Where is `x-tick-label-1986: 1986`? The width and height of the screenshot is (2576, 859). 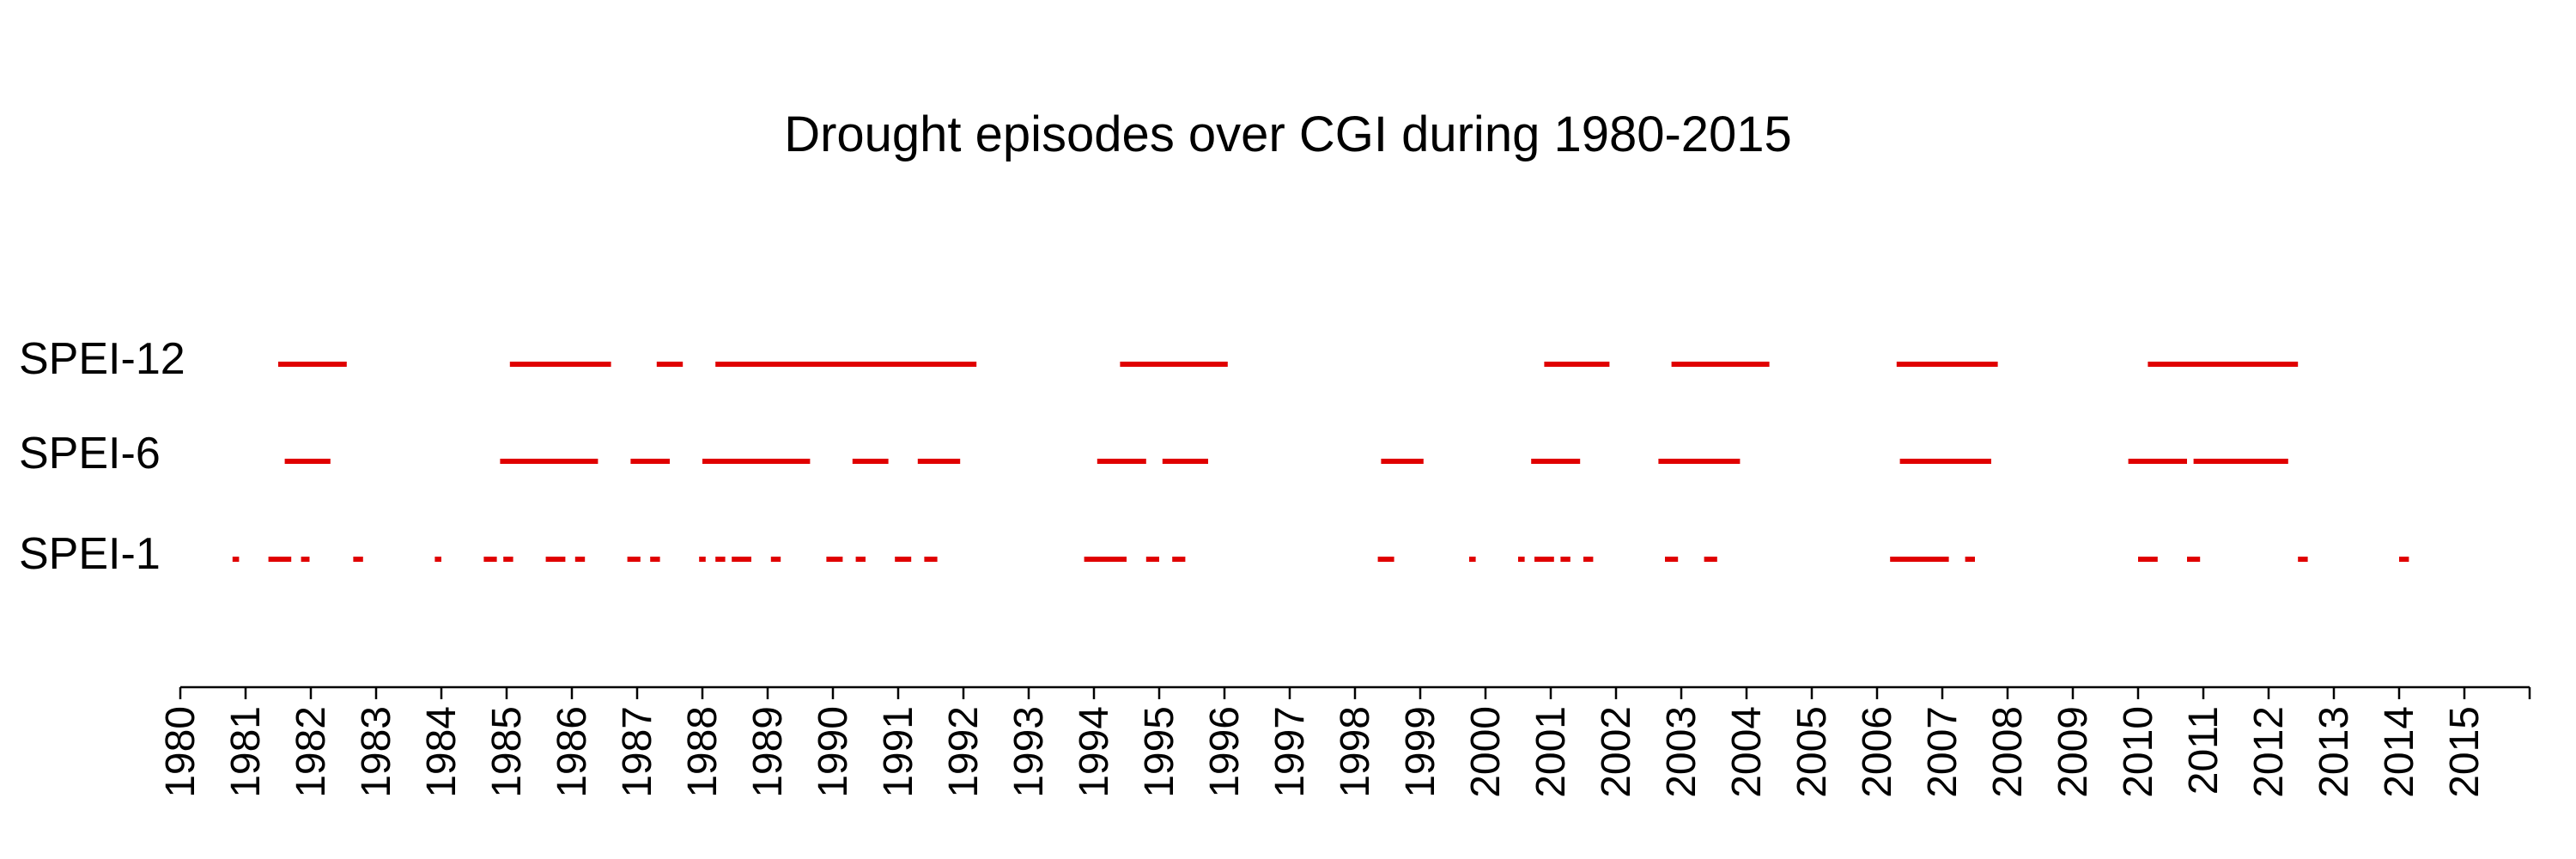 x-tick-label-1986: 1986 is located at coordinates (572, 752).